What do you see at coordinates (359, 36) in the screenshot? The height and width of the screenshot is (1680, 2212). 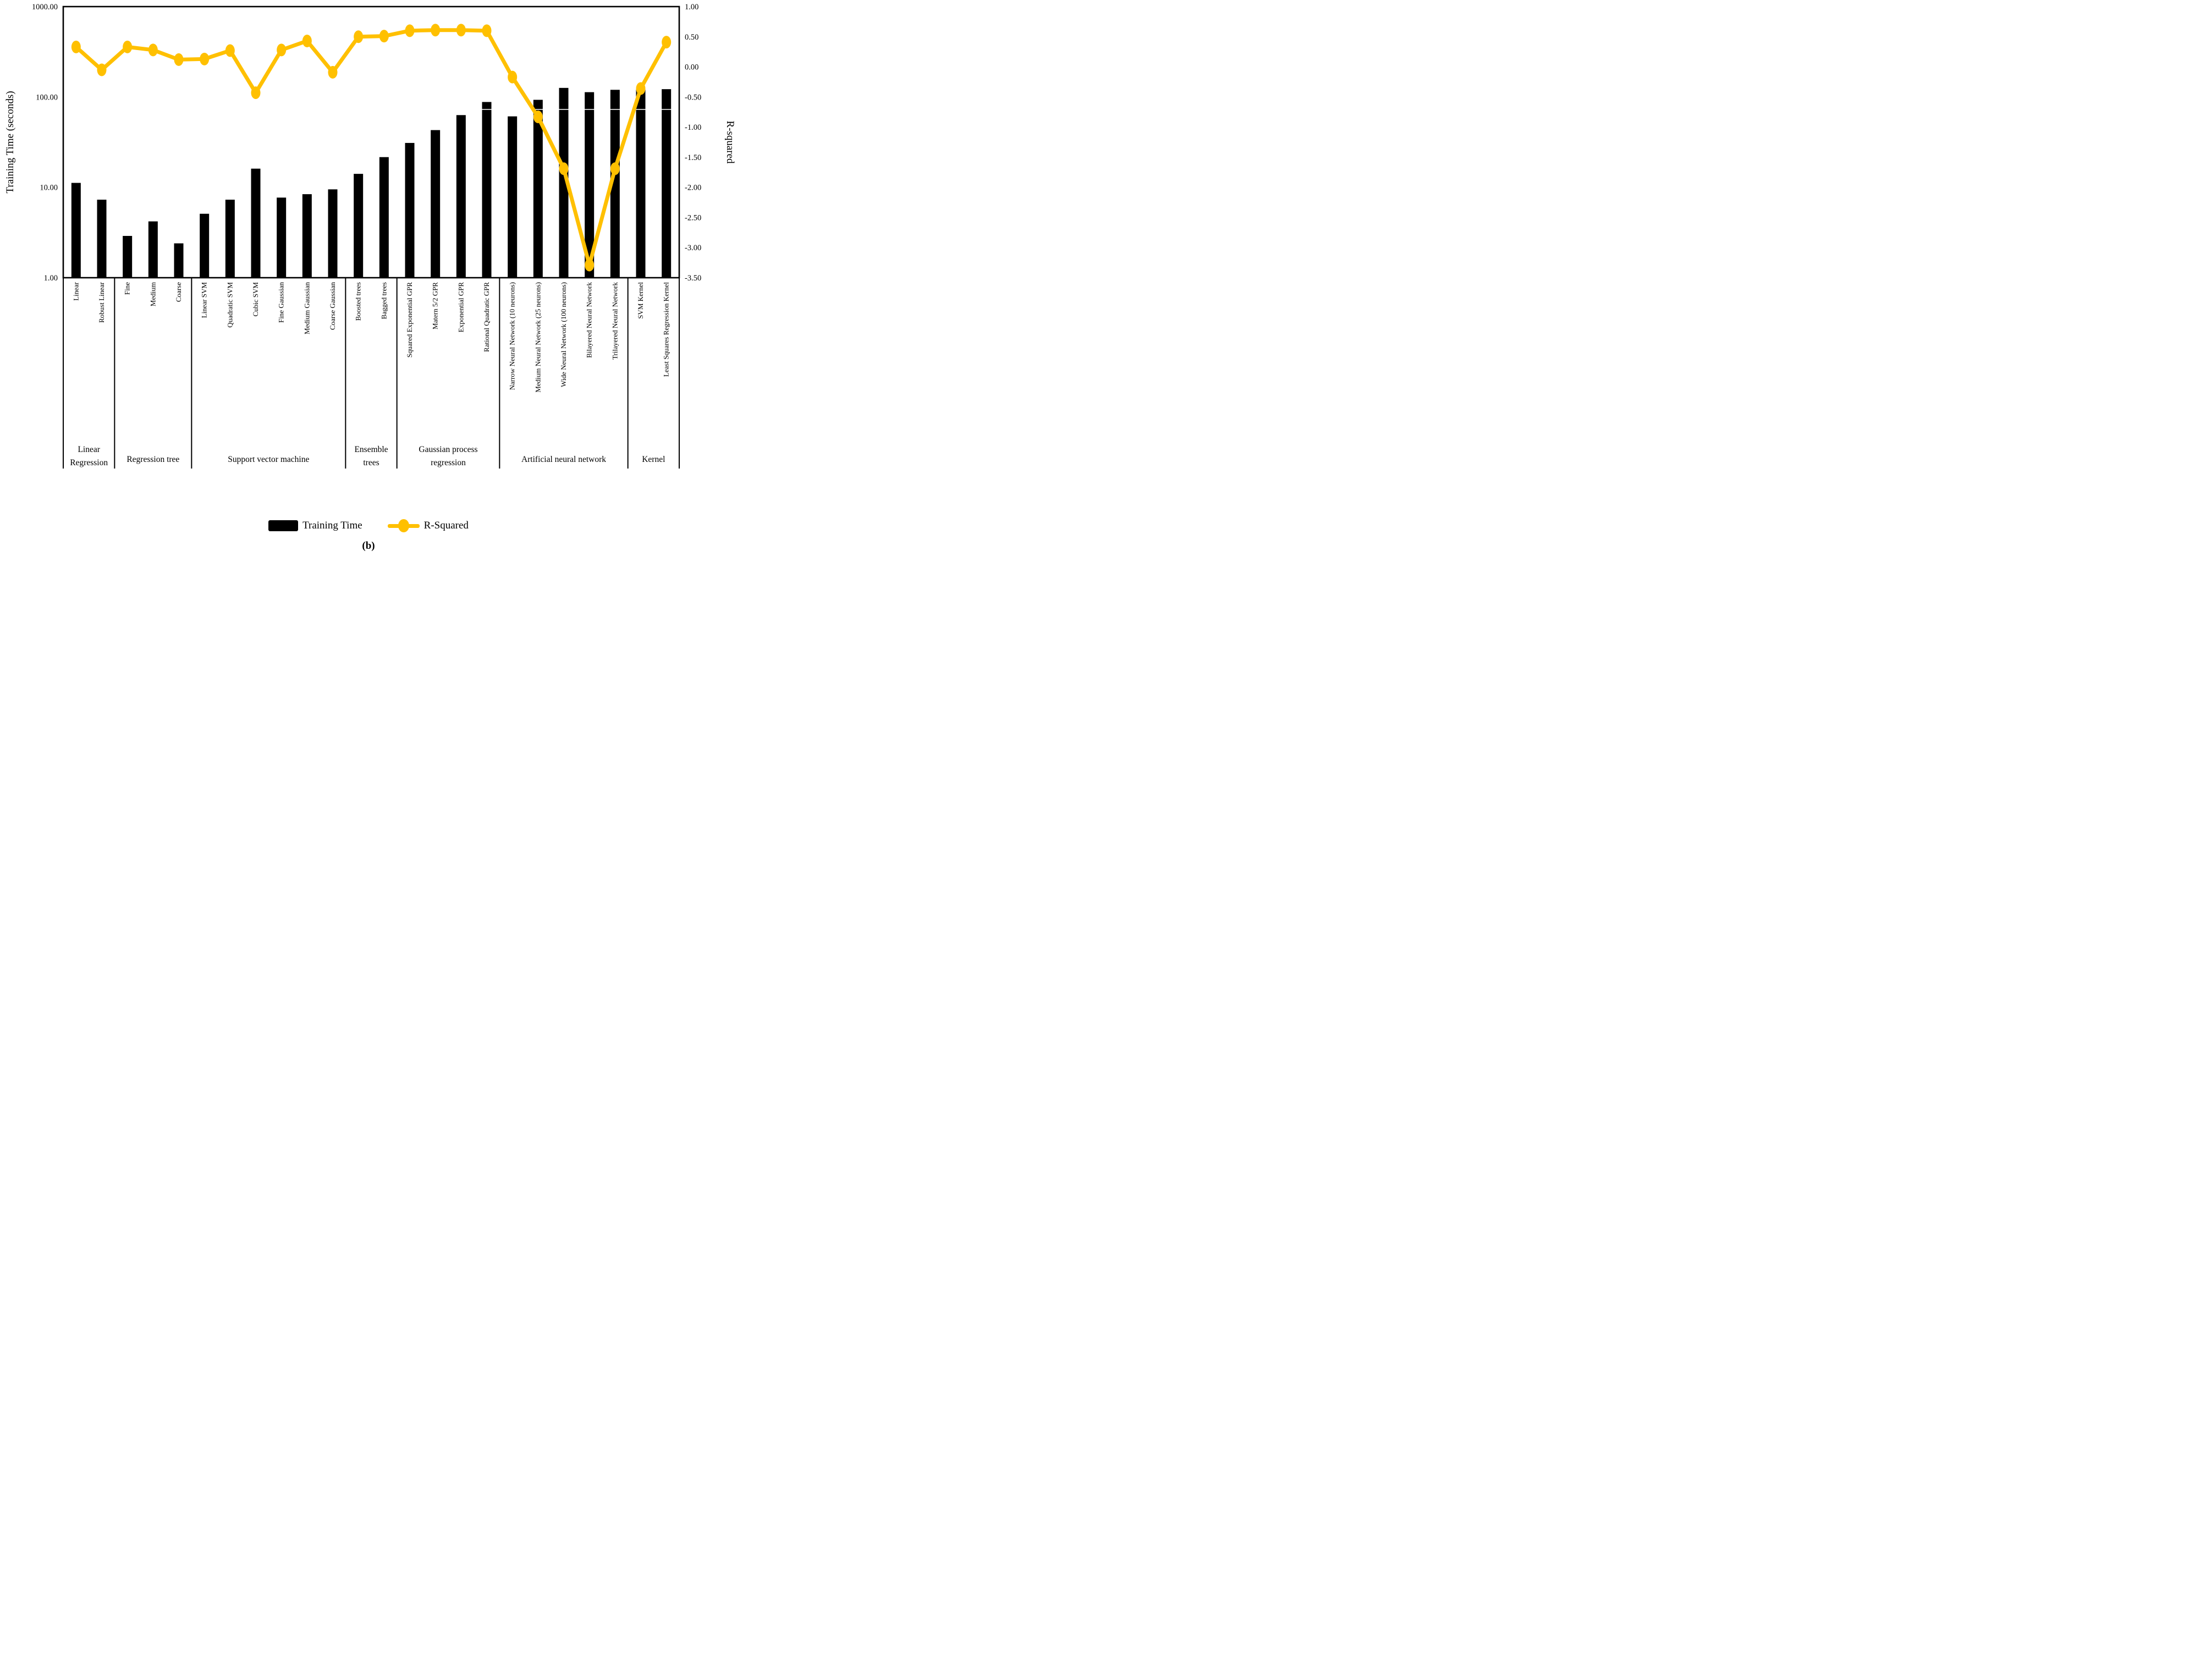 I see `r-squared-marker-Boosted trees` at bounding box center [359, 36].